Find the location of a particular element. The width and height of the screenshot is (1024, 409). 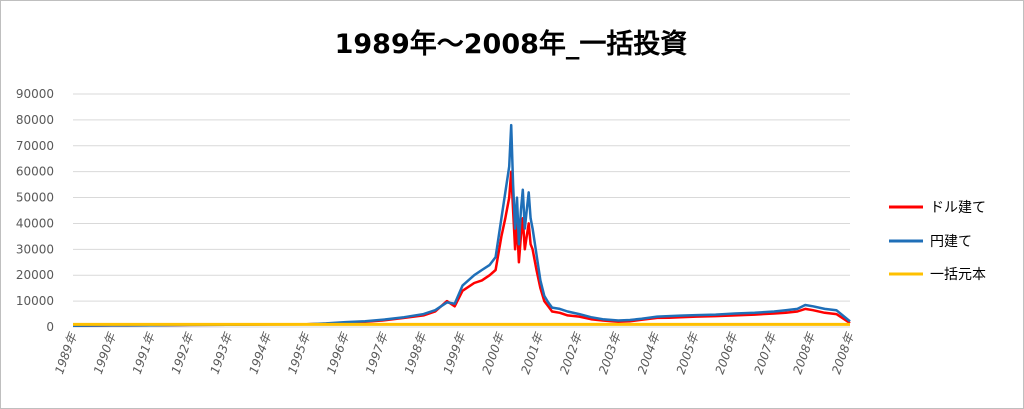

y-tick-label: 50000 is located at coordinates (35, 198).